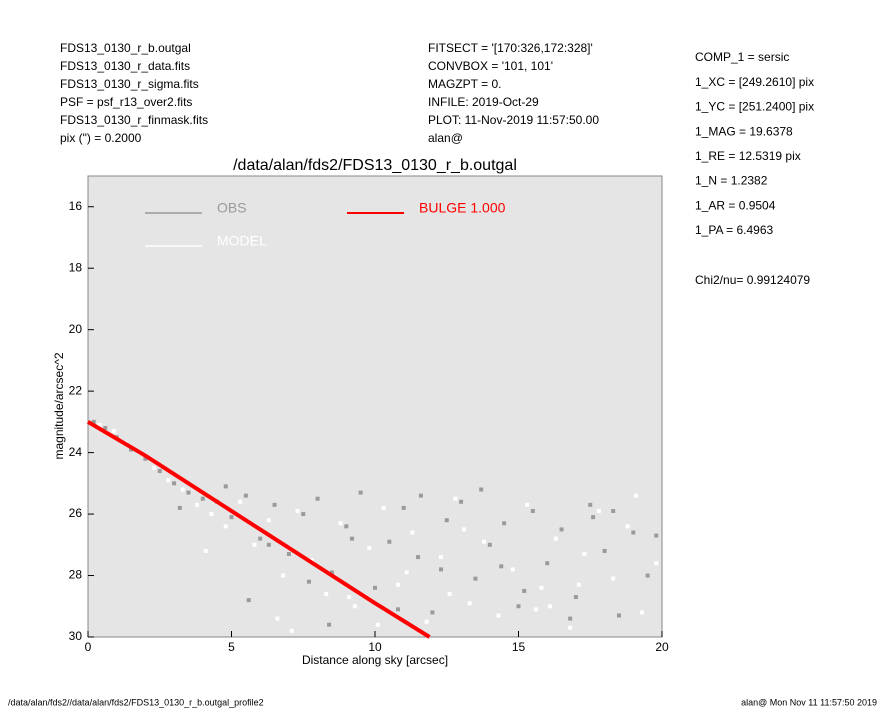  What do you see at coordinates (483, 102) in the screenshot?
I see `header-middle-line: INFILE: 2019-Oct-29` at bounding box center [483, 102].